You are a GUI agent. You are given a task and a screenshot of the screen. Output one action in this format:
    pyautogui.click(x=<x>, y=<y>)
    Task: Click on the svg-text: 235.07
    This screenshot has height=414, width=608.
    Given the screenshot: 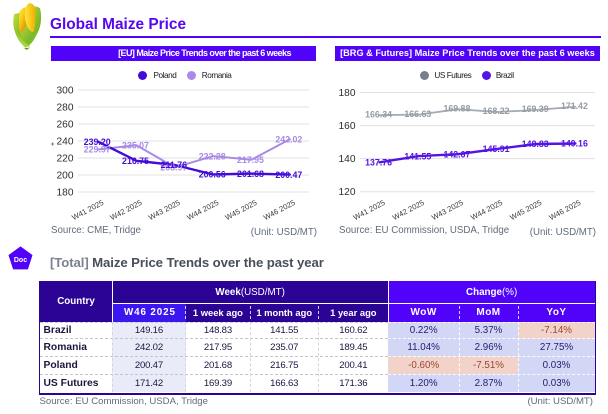 What is the action you would take?
    pyautogui.click(x=135, y=145)
    